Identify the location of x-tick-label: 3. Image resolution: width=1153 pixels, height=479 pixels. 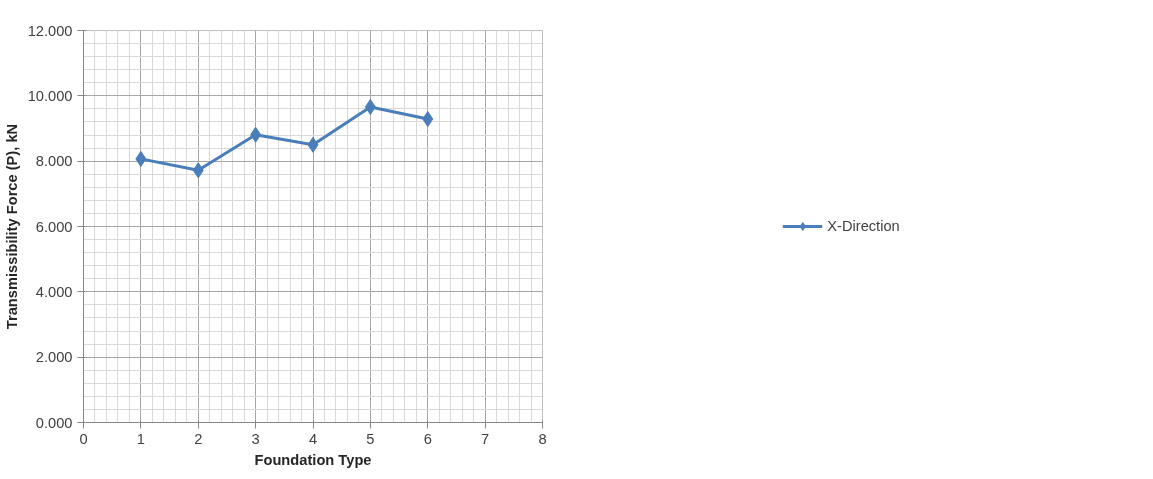
(255, 438).